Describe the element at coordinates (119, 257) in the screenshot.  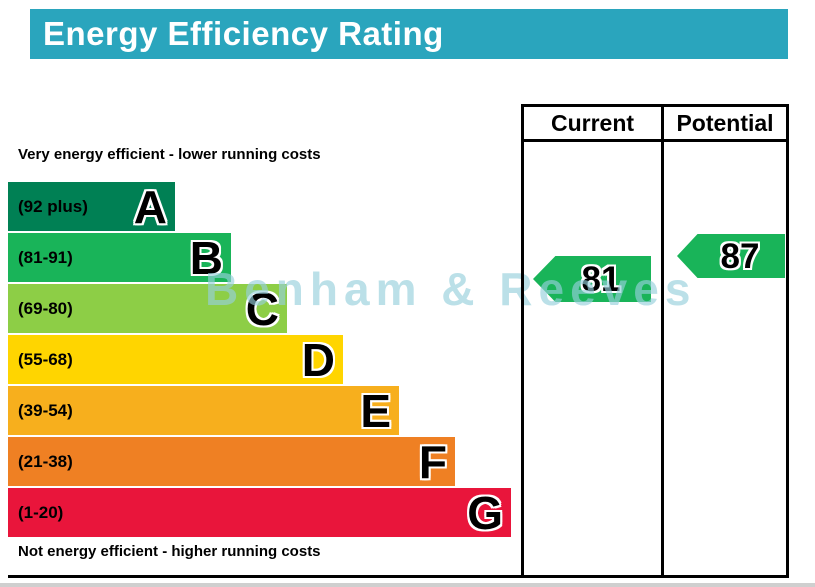
I see `band-b: (81-91) B` at that location.